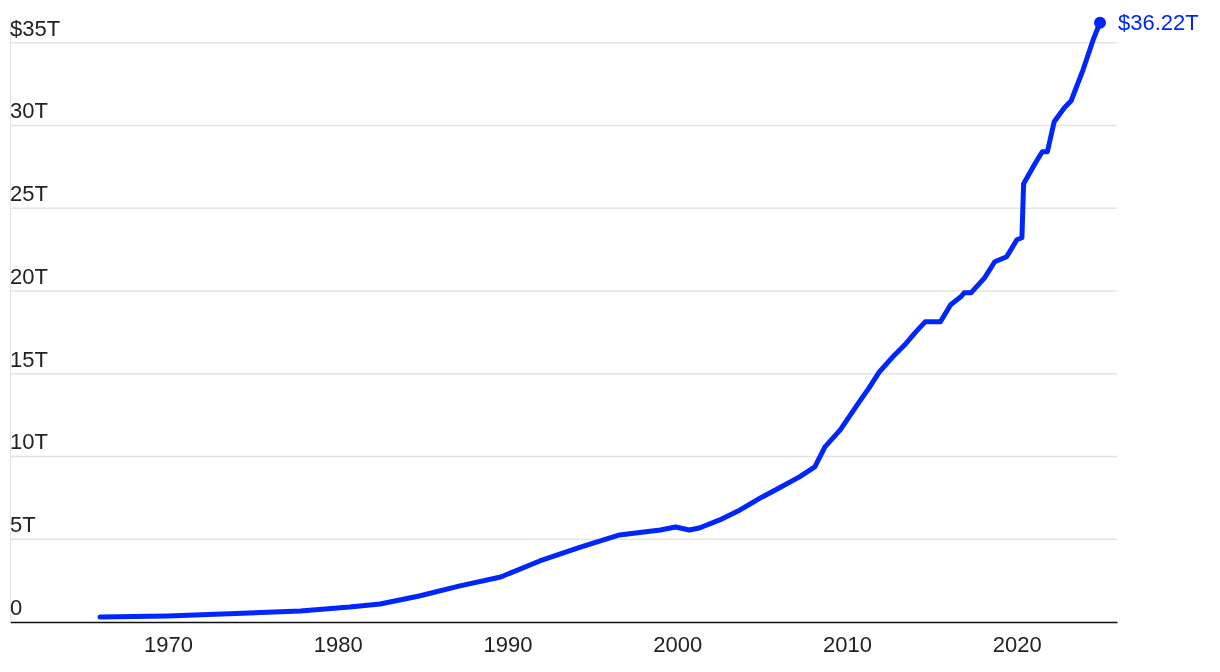  What do you see at coordinates (678, 644) in the screenshot?
I see `x-tick-label: 2000` at bounding box center [678, 644].